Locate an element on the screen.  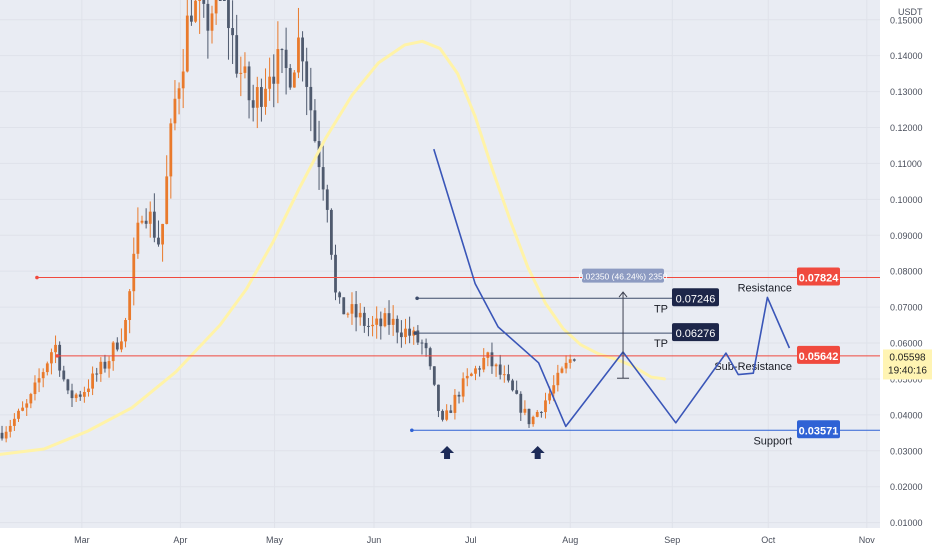
level-price-tag is located at coordinates (818, 354).